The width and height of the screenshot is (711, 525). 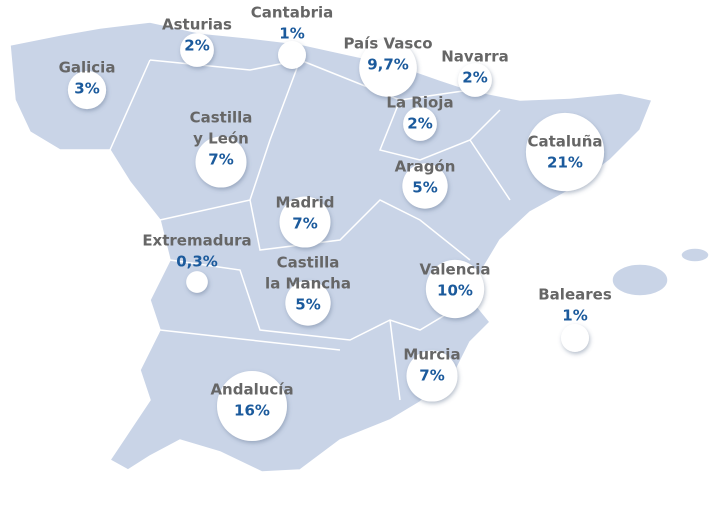 I want to click on region-name: Aragón, so click(x=425, y=167).